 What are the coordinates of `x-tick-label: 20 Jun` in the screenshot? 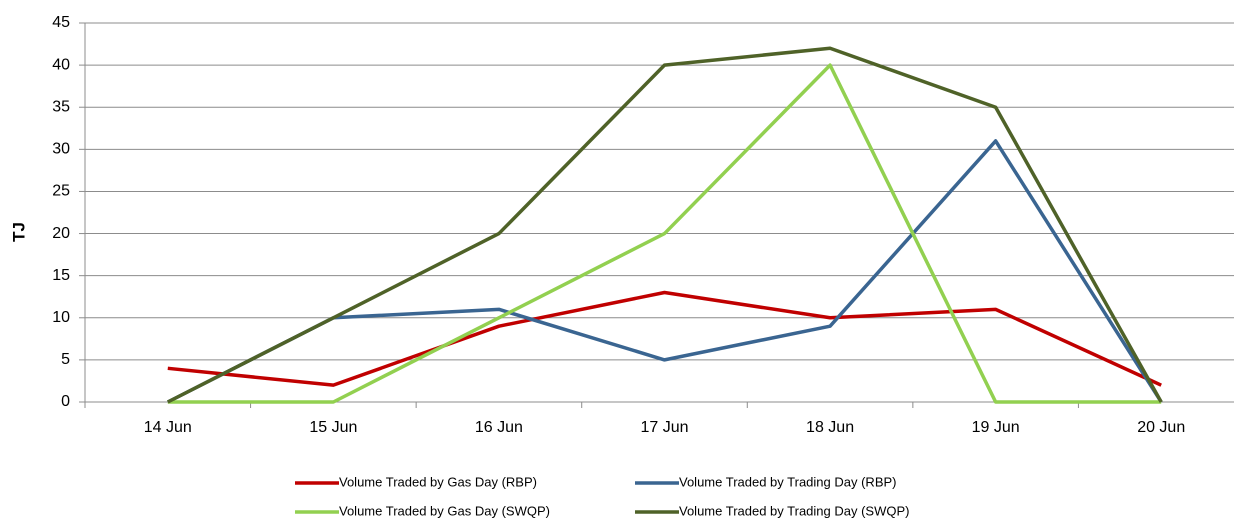 It's located at (1161, 427).